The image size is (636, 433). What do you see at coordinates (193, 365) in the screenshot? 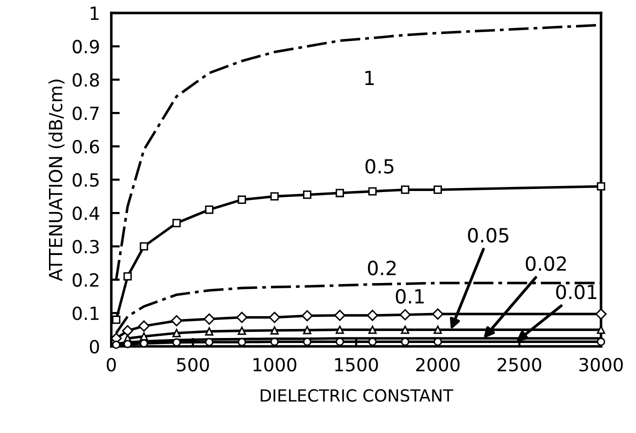
I see `x-tick-label: 500` at bounding box center [193, 365].